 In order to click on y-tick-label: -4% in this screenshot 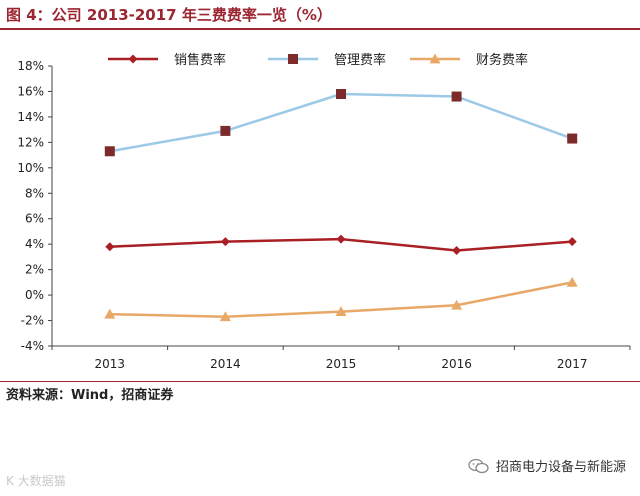, I will do `click(32, 346)`.